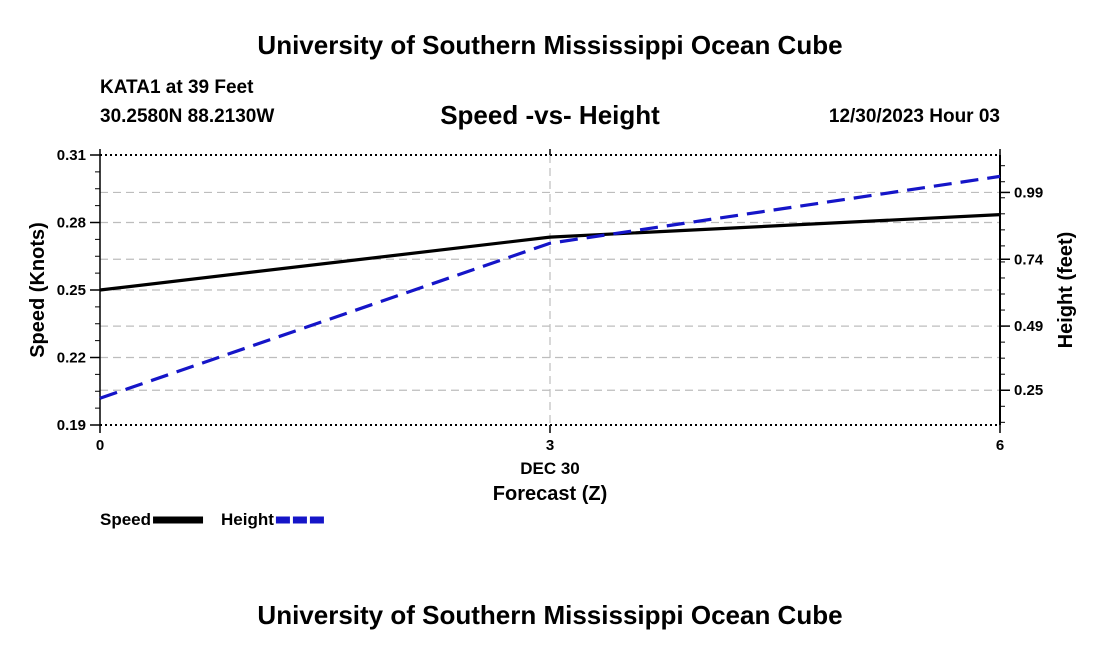 This screenshot has width=1100, height=650. What do you see at coordinates (125, 519) in the screenshot?
I see `legend-label-speed: Speed` at bounding box center [125, 519].